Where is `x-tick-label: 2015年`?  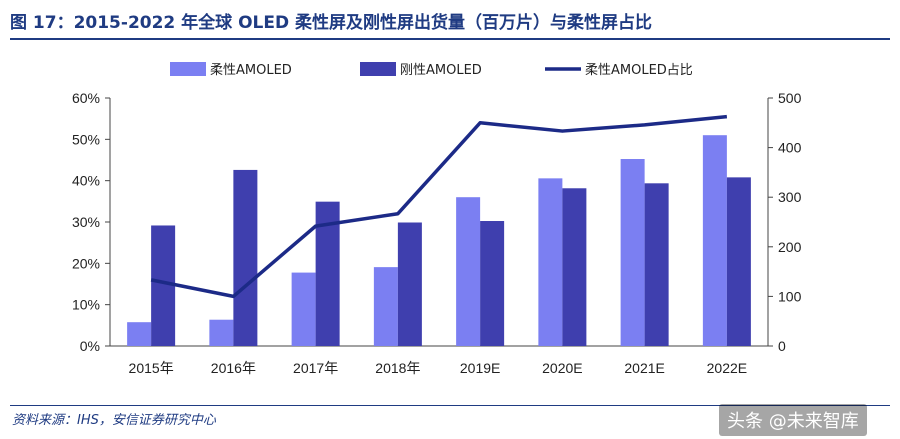
x-tick-label: 2015年 is located at coordinates (151, 368).